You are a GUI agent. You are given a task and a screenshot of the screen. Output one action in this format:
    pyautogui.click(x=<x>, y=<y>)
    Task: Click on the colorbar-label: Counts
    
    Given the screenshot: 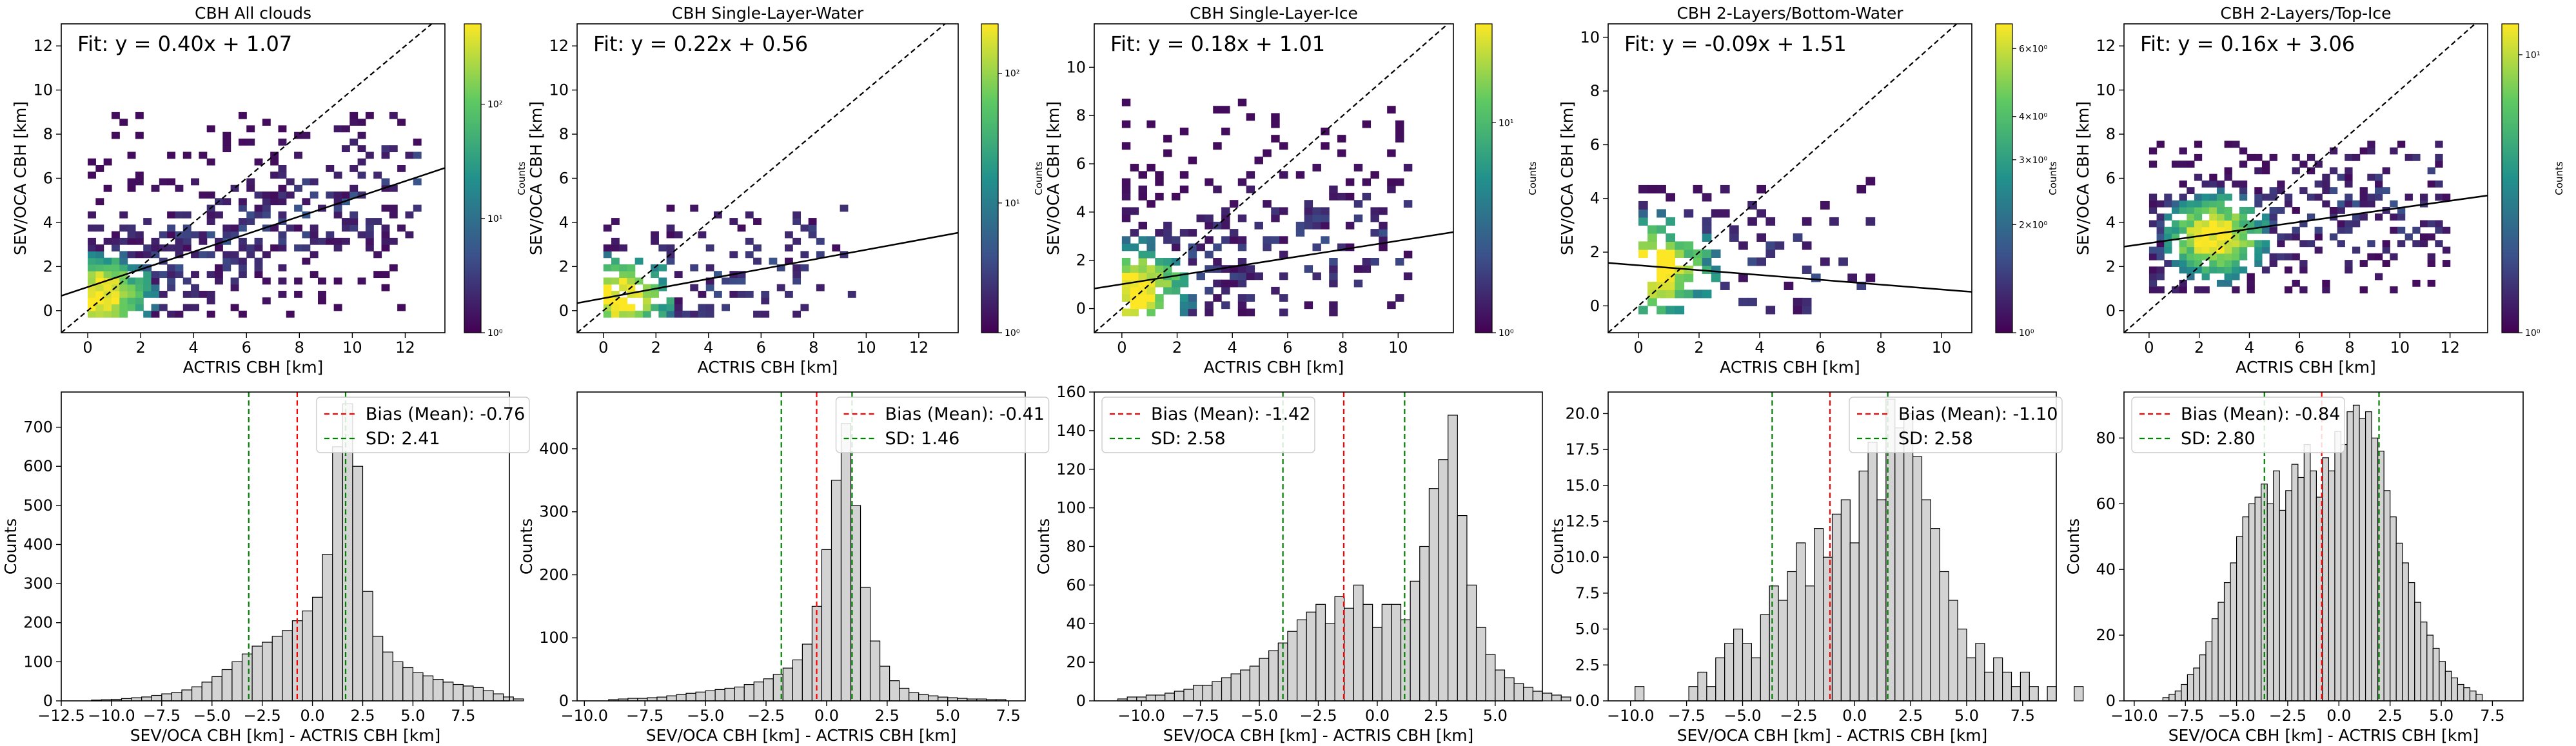 What is the action you would take?
    pyautogui.click(x=521, y=178)
    